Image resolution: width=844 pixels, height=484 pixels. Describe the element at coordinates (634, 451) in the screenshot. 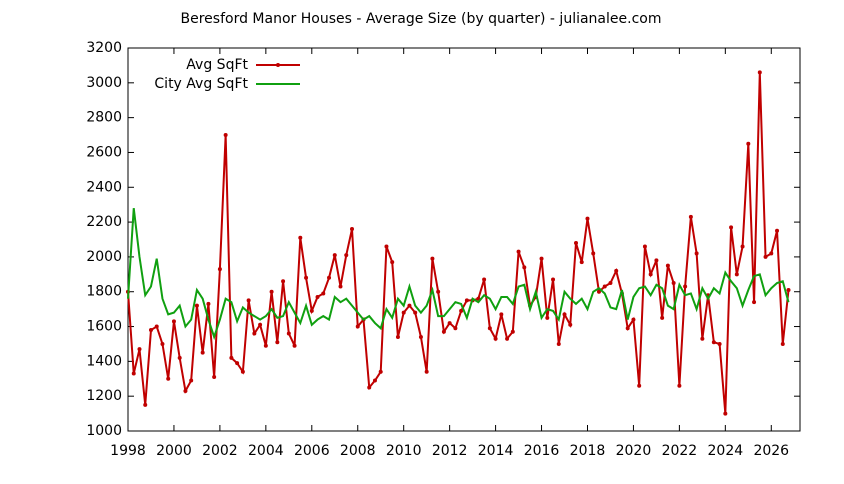

I see `x-tick-label: 2020` at that location.